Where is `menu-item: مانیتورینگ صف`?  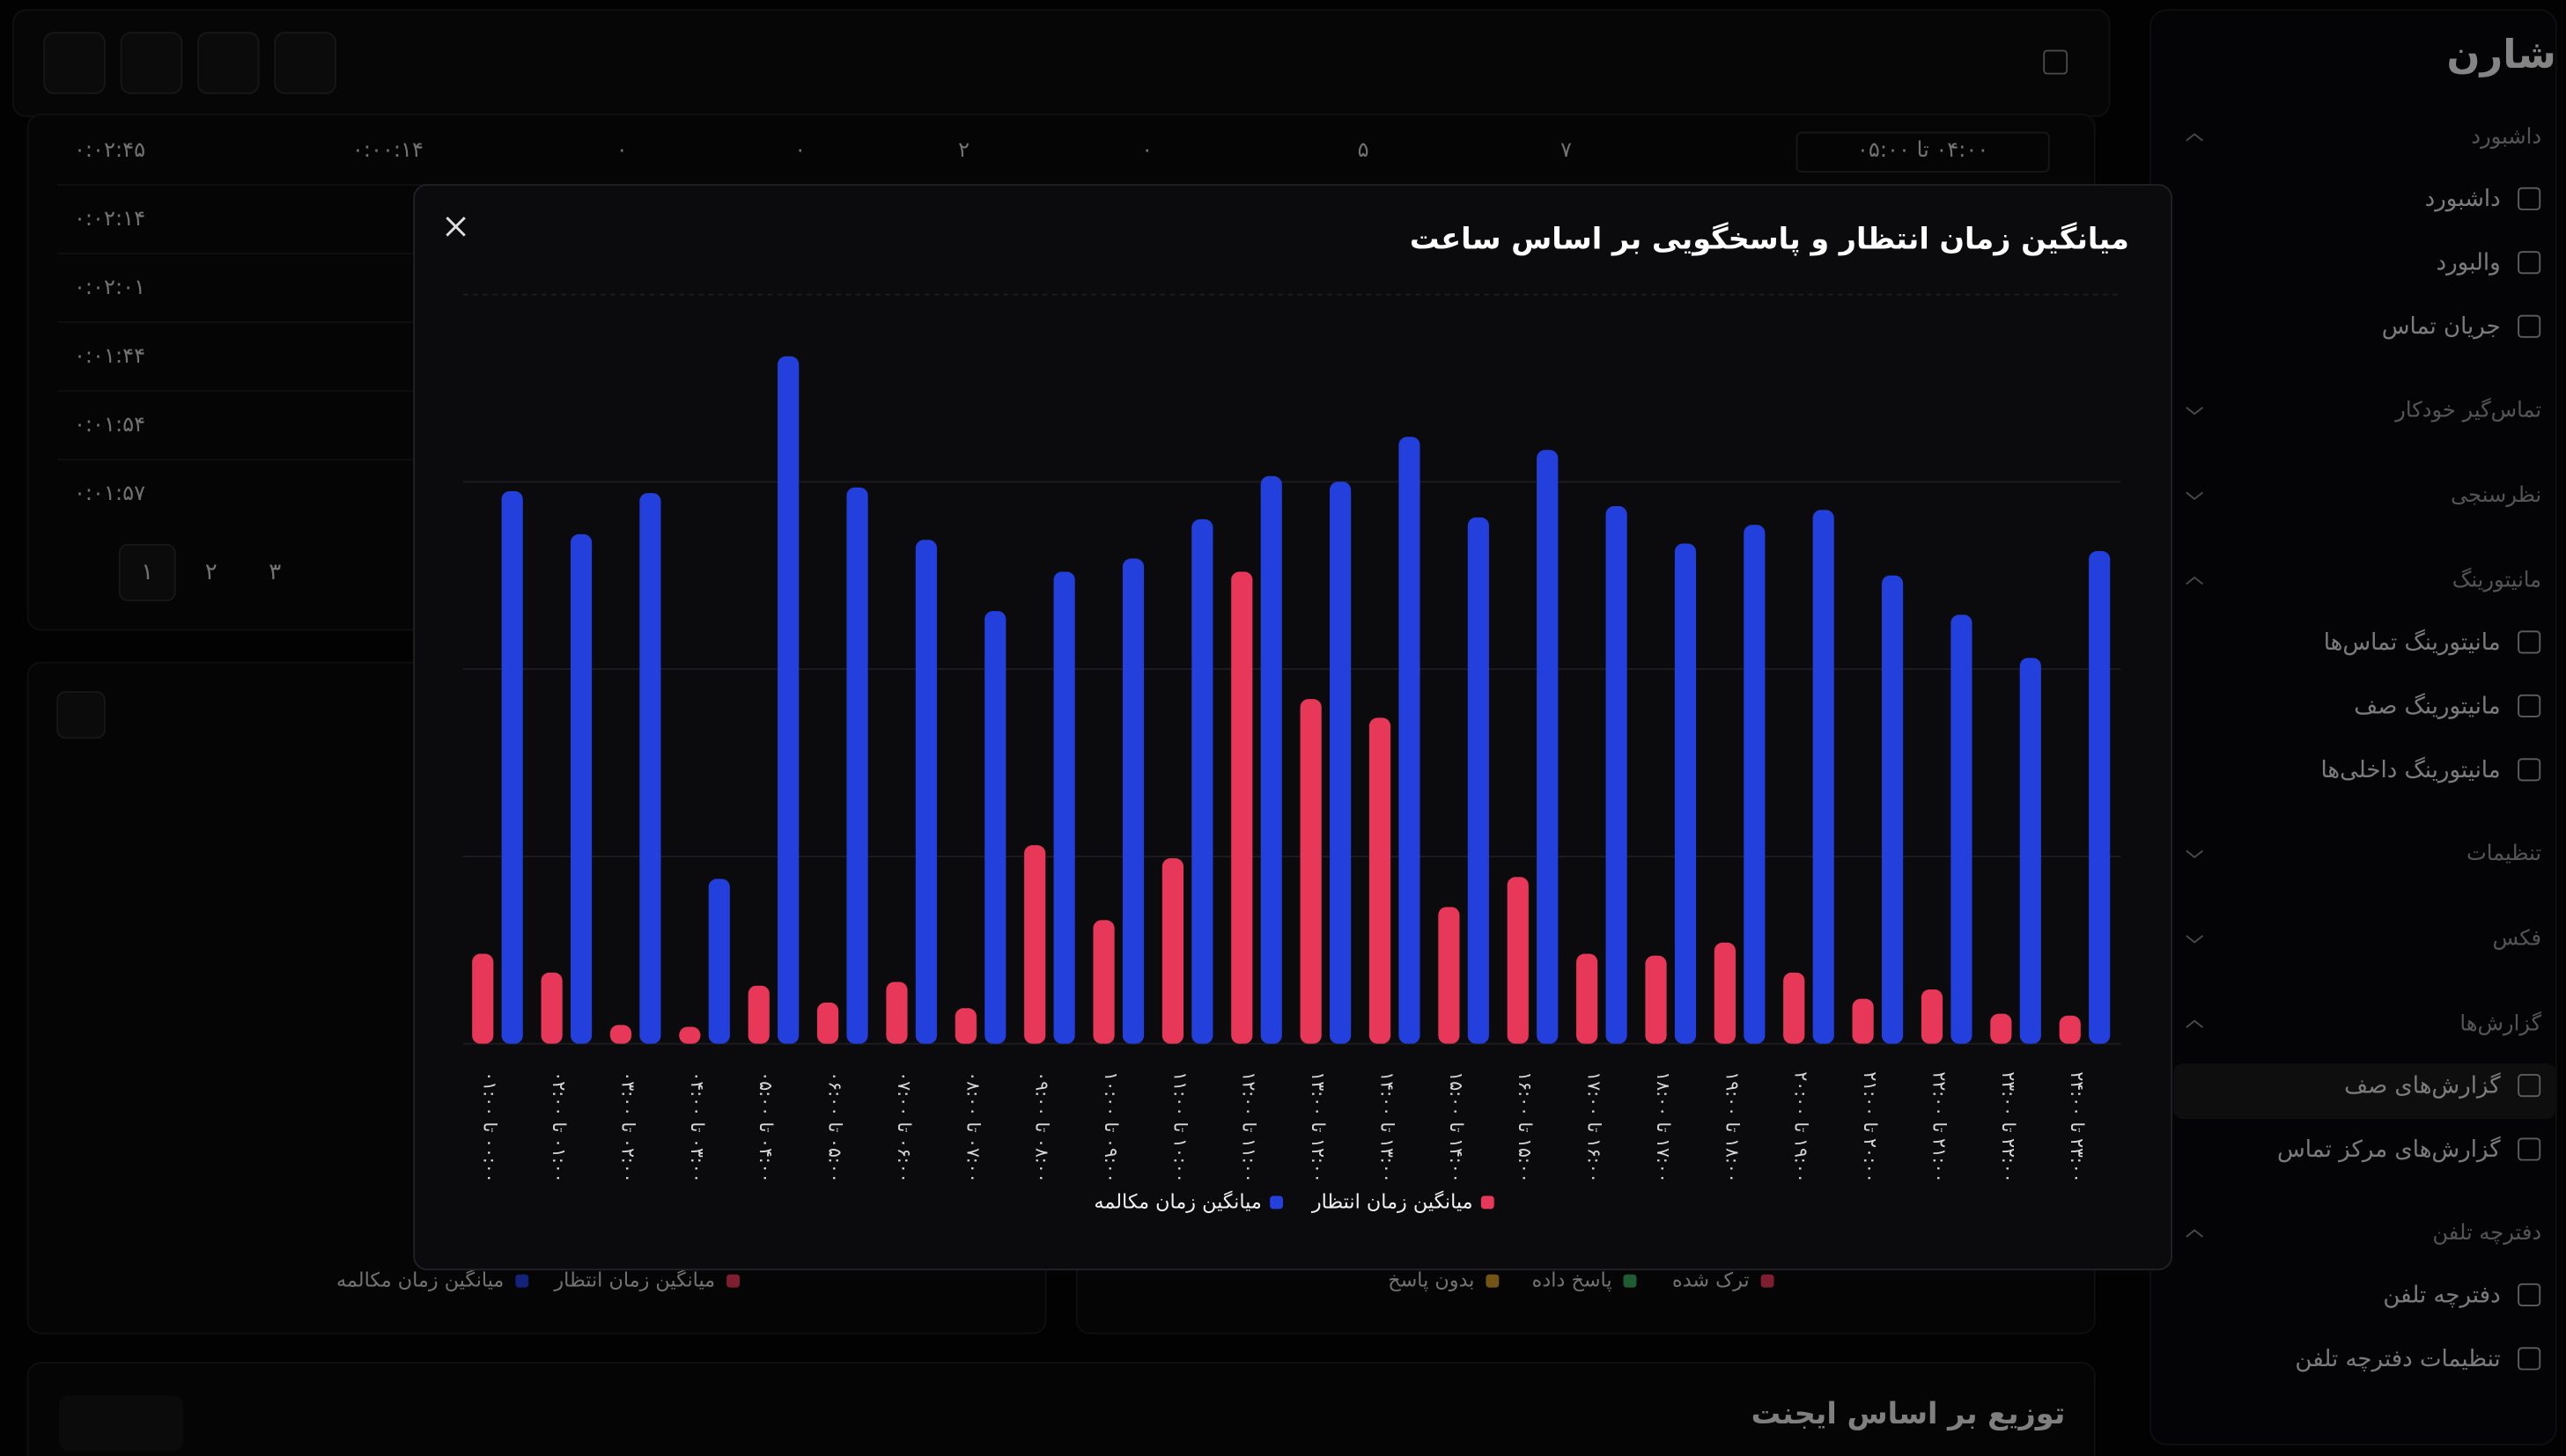
menu-item: مانیتورینگ صف is located at coordinates (2427, 705).